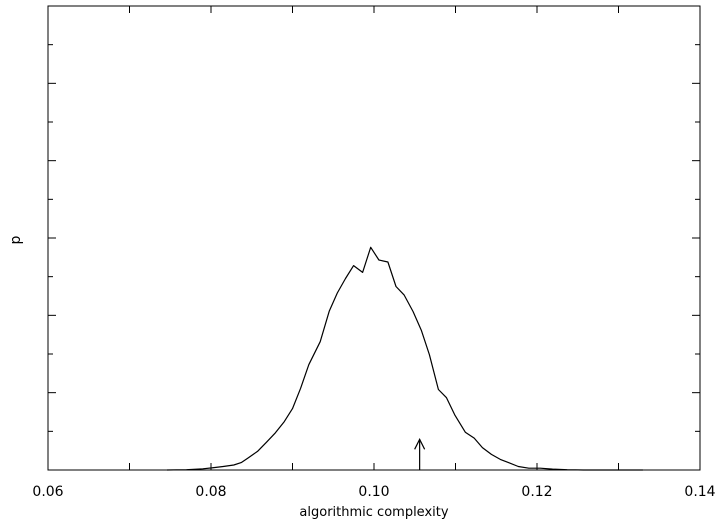 The height and width of the screenshot is (525, 718). What do you see at coordinates (373, 512) in the screenshot?
I see `x-axis-label: algorithmic complexity` at bounding box center [373, 512].